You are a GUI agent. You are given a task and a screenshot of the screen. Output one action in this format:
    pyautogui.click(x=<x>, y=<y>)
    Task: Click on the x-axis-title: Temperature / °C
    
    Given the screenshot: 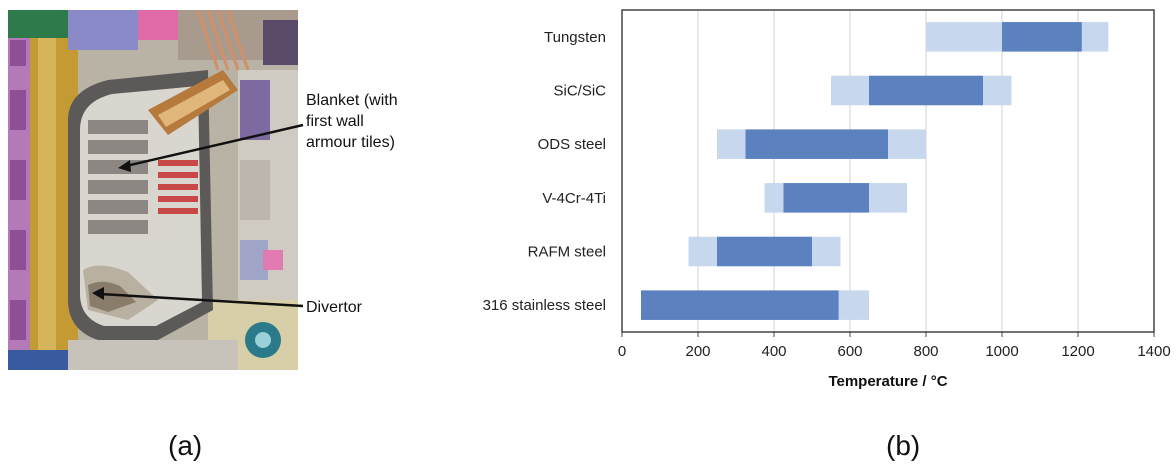 What is the action you would take?
    pyautogui.click(x=887, y=381)
    